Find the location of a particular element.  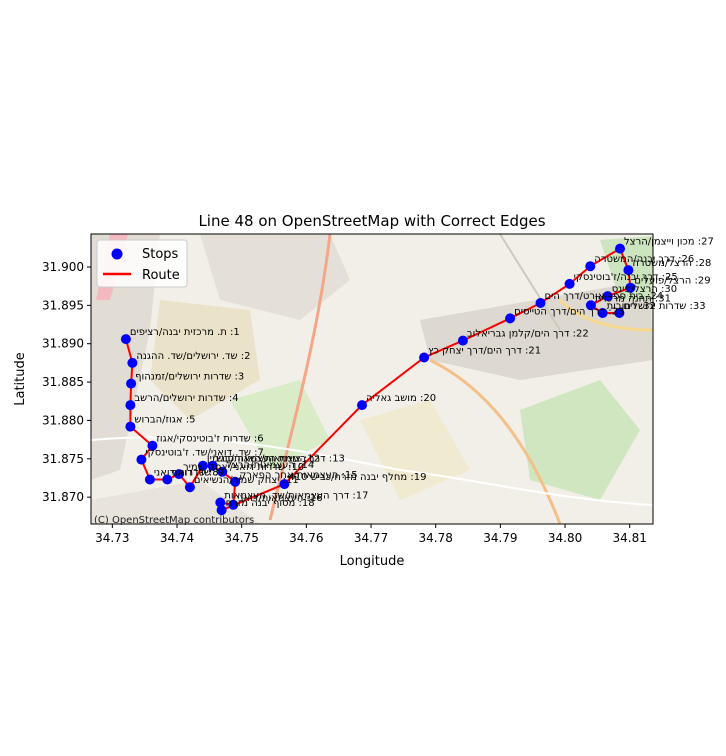

stop-label: 8: שדרות דואני is located at coordinates (186, 473).